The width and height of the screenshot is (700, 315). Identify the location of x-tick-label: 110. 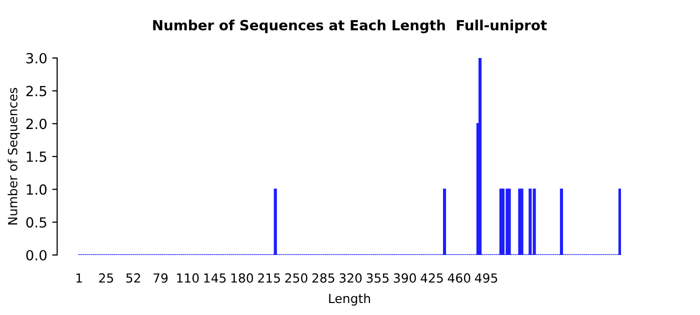
(188, 278).